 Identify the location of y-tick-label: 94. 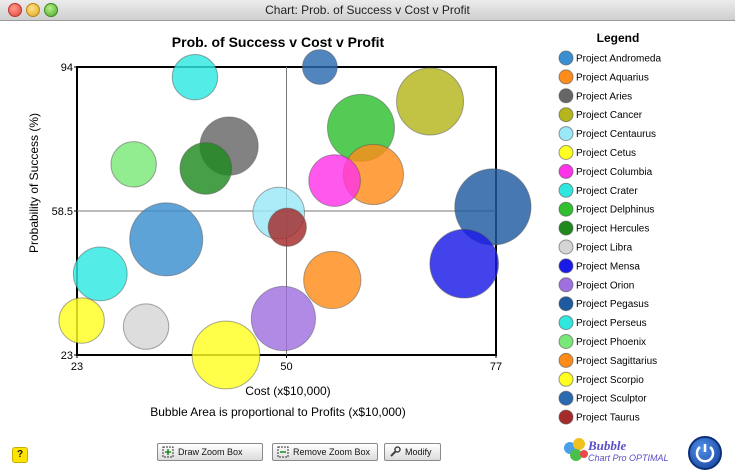
(67, 68).